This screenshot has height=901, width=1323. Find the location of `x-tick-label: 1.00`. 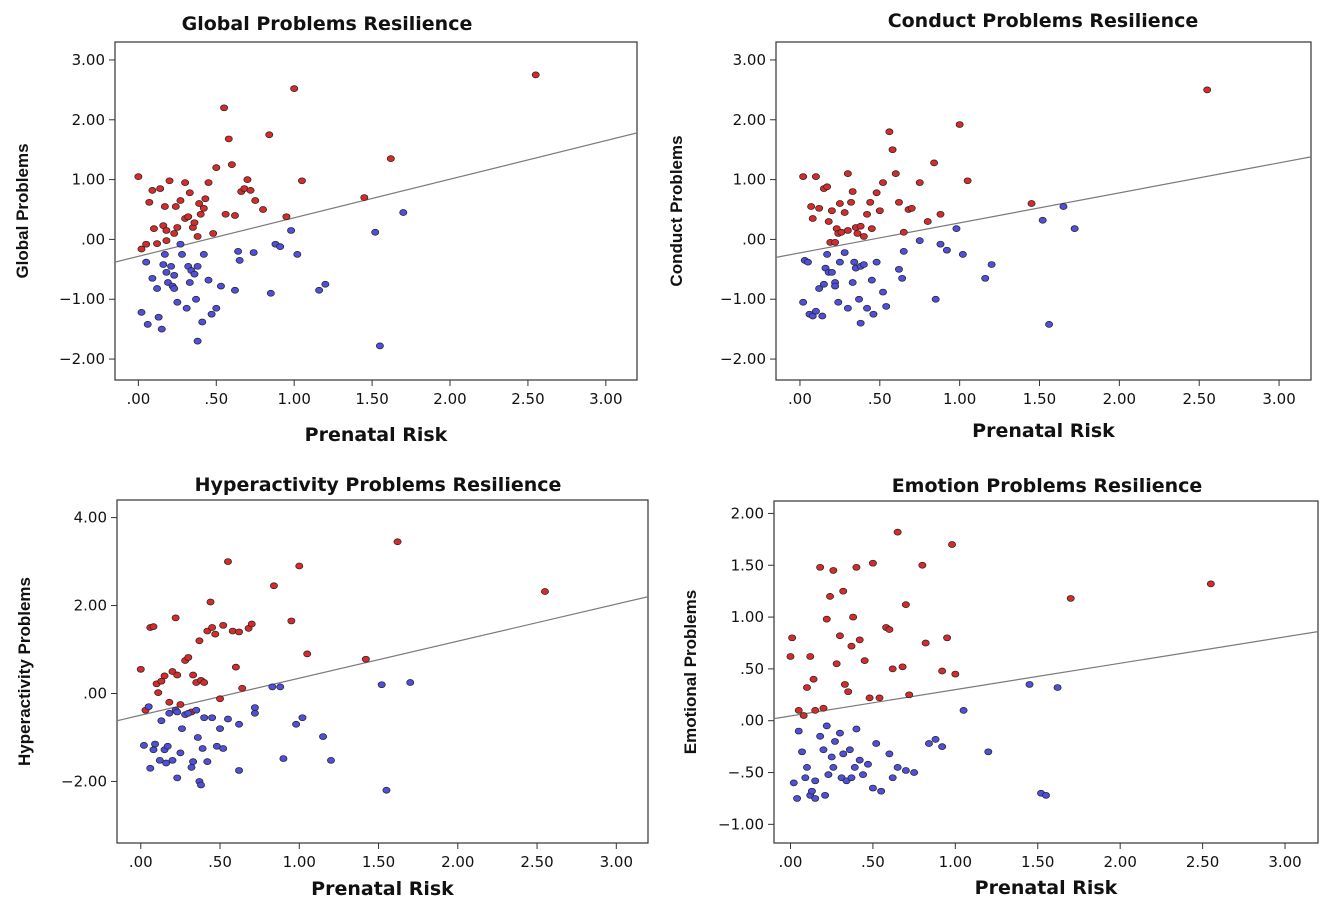

x-tick-label: 1.00 is located at coordinates (955, 862).